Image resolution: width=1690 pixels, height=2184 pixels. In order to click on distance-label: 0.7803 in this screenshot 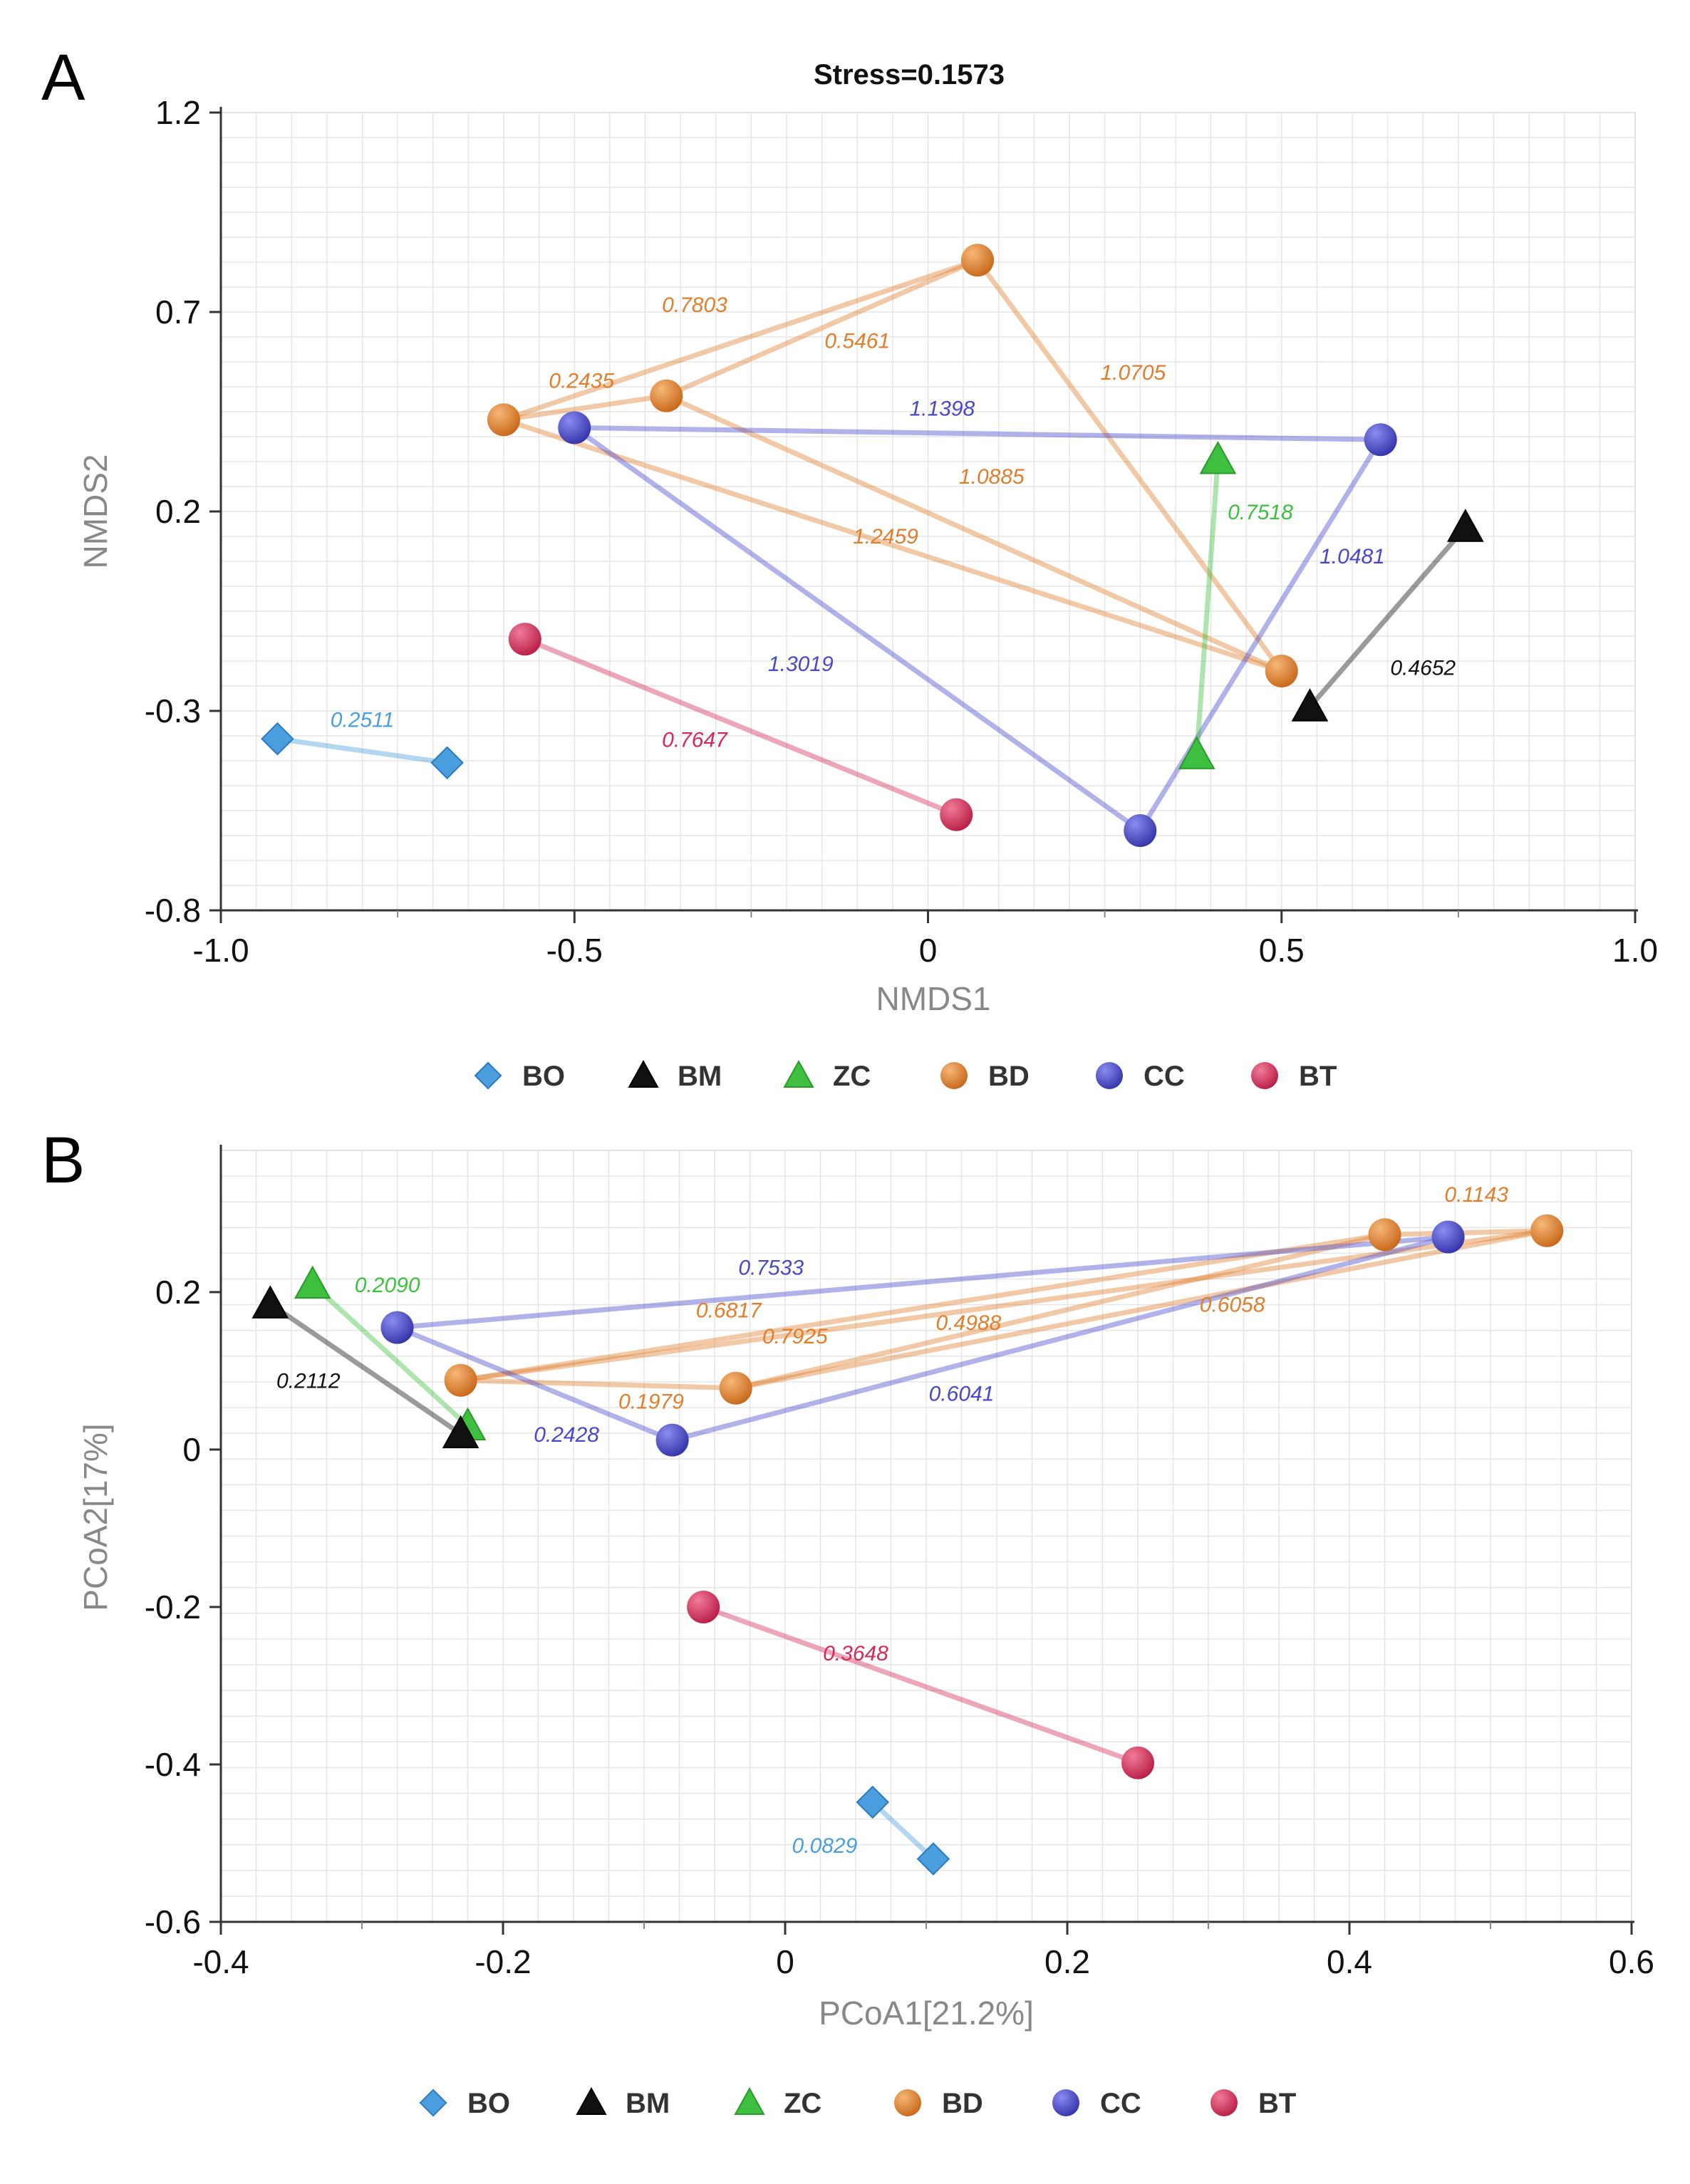, I will do `click(694, 305)`.